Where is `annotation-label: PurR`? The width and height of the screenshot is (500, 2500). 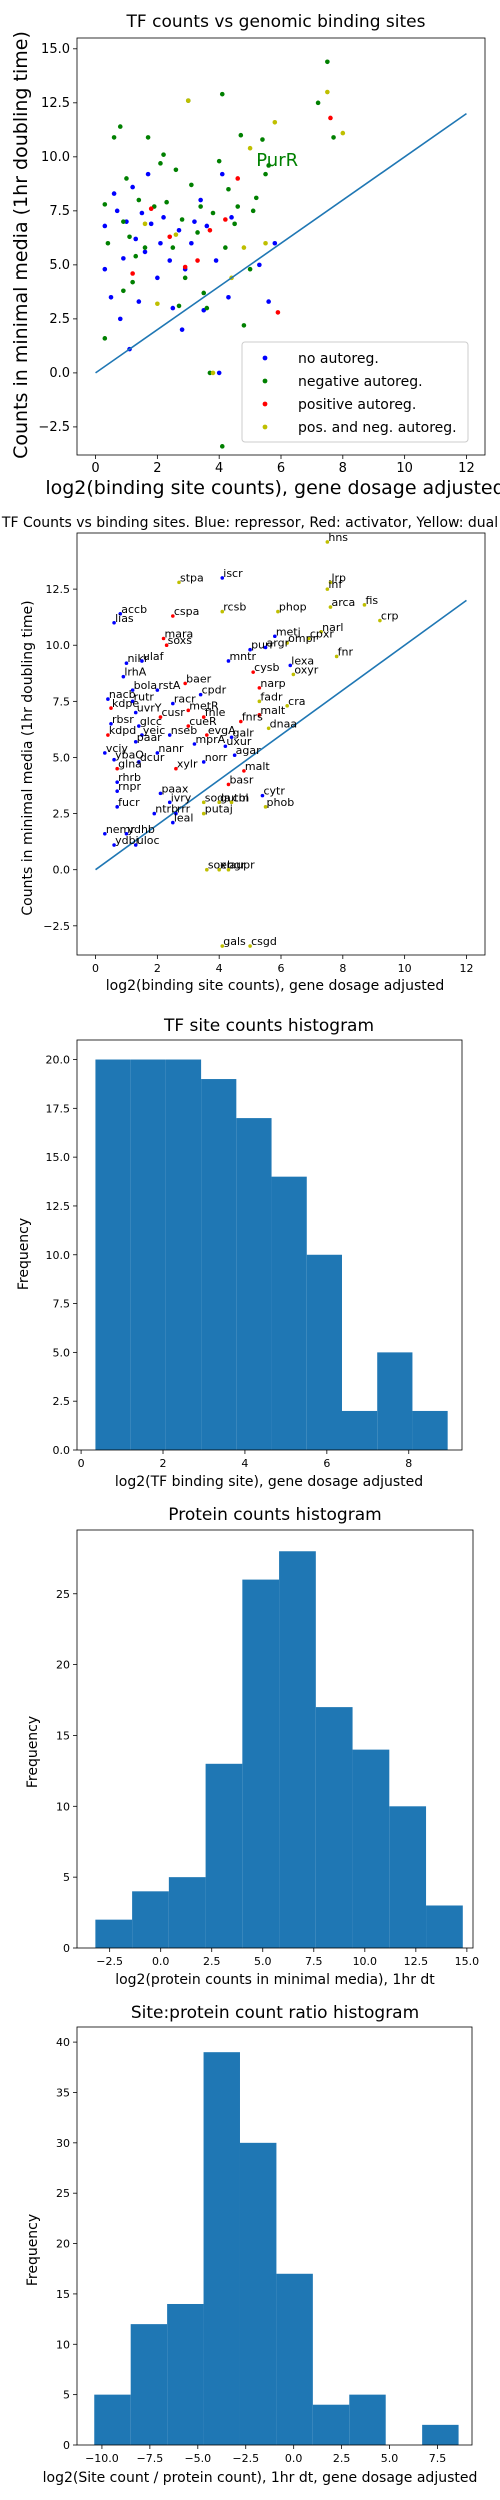 annotation-label: PurR is located at coordinates (277, 160).